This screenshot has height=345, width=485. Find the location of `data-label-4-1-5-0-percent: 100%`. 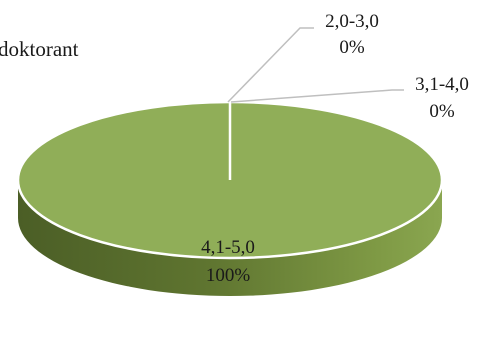

data-label-4-1-5-0-percent: 100% is located at coordinates (228, 275).